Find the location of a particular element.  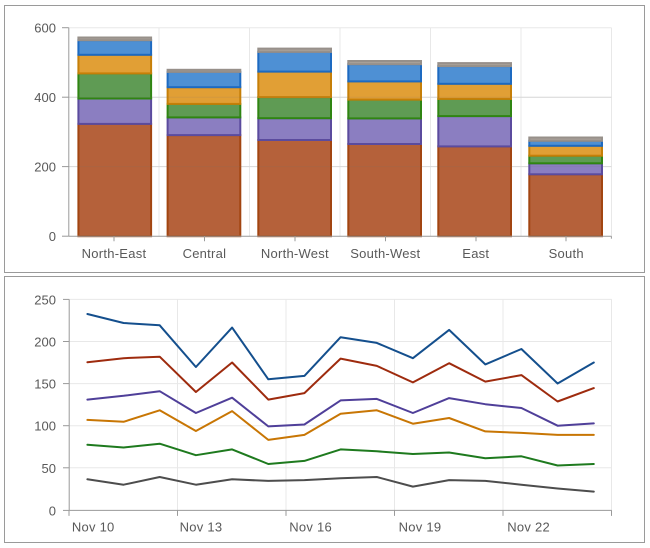

svg-text: Nov 10 is located at coordinates (93, 526).